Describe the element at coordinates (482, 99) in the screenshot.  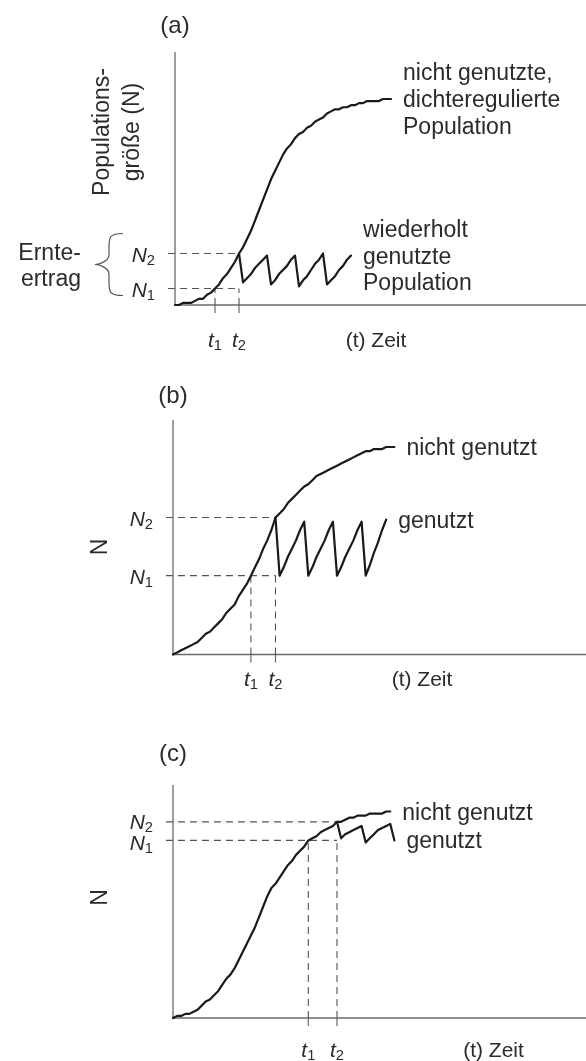
I see `series-label: nicht genutzte, dichteregulierte Population` at that location.